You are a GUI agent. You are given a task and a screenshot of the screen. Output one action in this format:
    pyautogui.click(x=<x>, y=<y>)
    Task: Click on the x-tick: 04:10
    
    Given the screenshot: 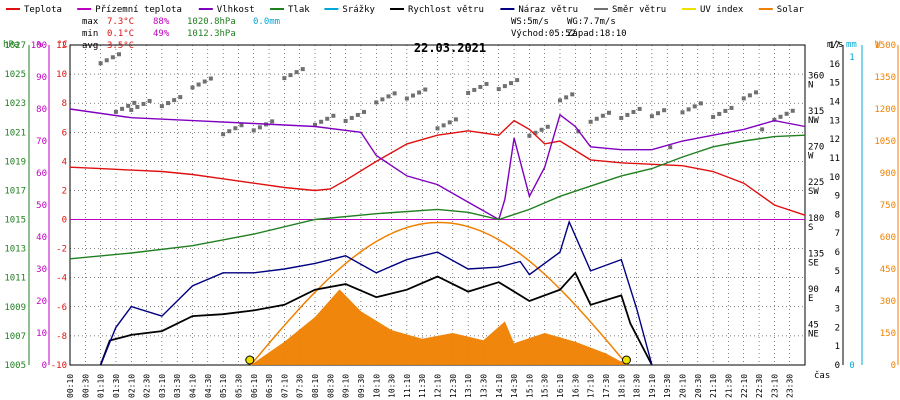 What is the action you would take?
    pyautogui.click(x=193, y=386)
    